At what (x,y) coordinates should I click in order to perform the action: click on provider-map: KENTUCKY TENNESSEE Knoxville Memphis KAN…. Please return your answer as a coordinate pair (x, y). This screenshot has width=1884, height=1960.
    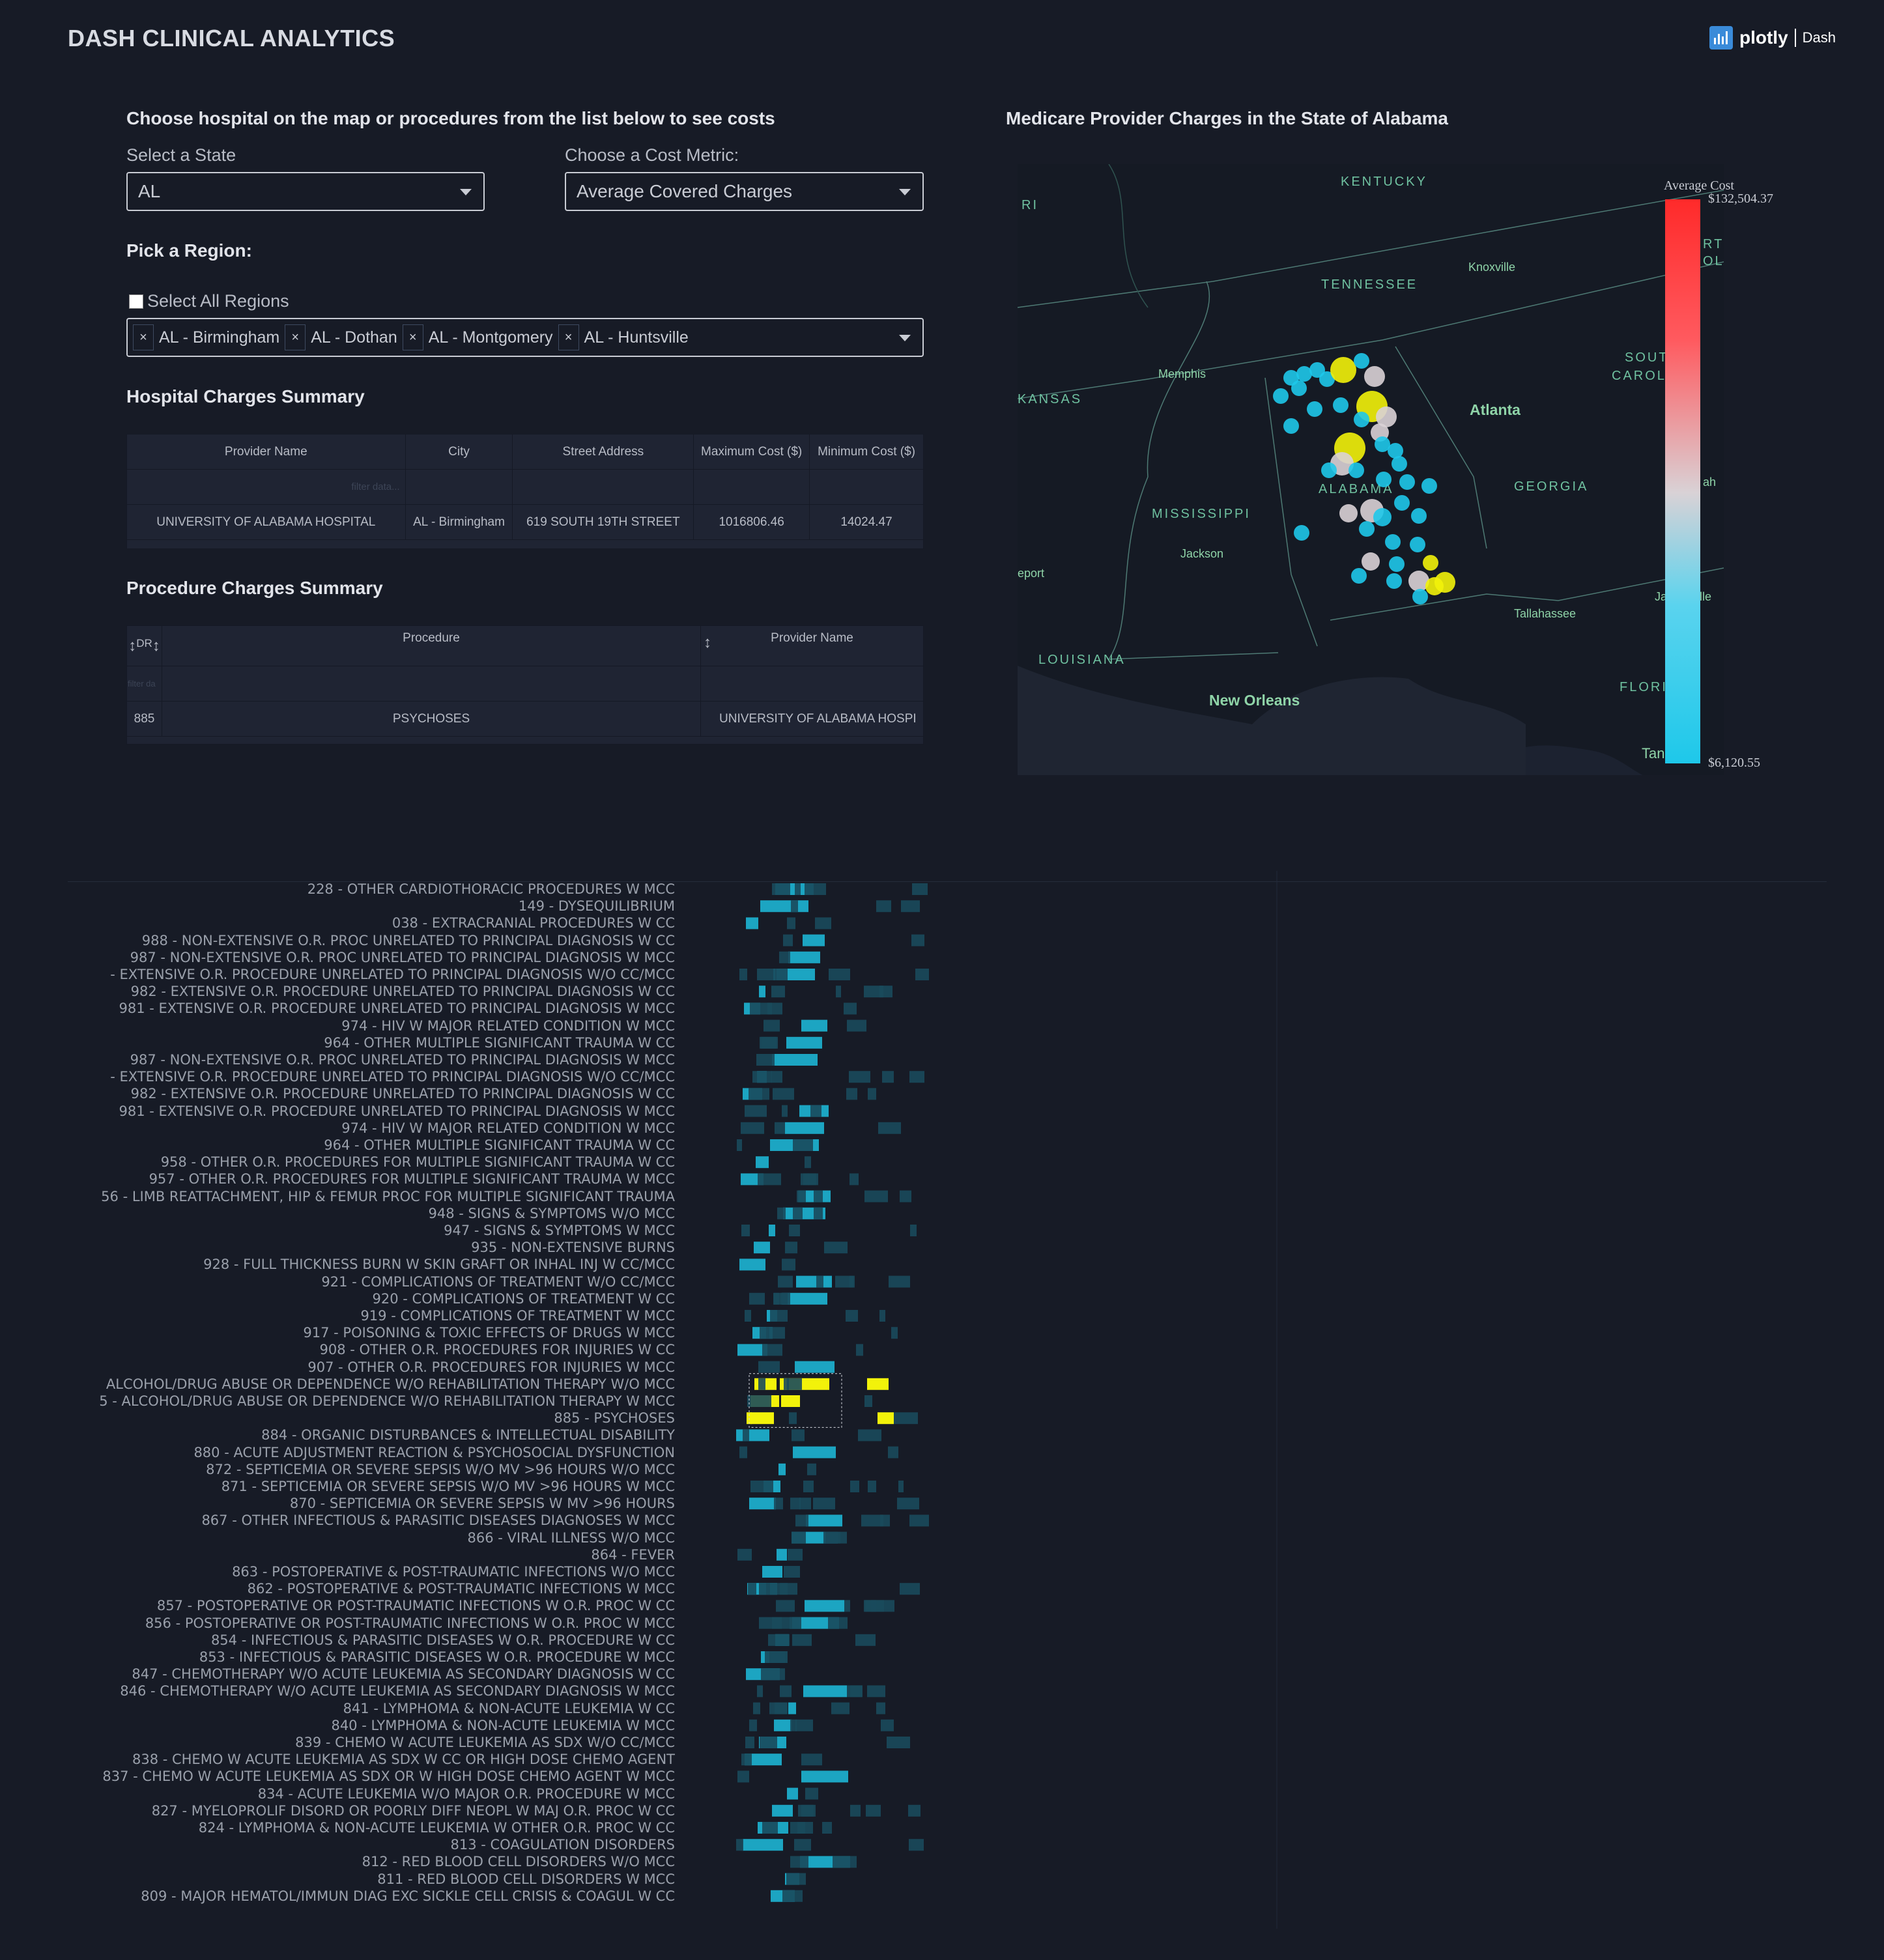
    Looking at the image, I should click on (1371, 470).